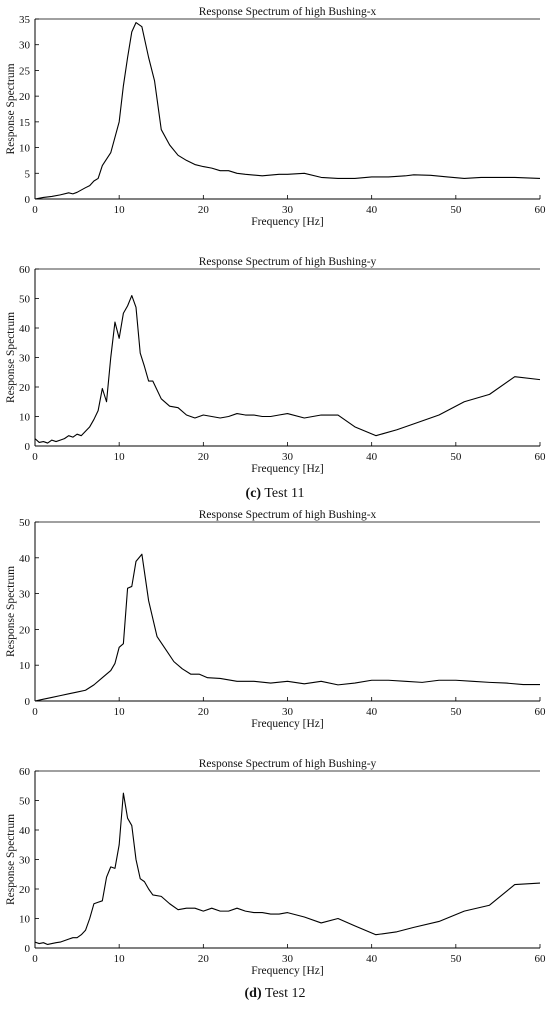 This screenshot has height=1010, width=550. I want to click on chart-1-xtick-label-5: 50, so click(456, 210).